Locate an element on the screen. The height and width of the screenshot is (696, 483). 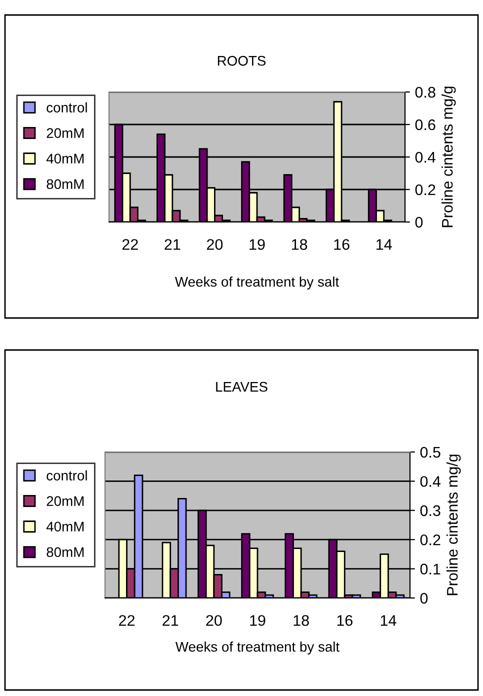
y-tick-label: 0.3 is located at coordinates (430, 510).